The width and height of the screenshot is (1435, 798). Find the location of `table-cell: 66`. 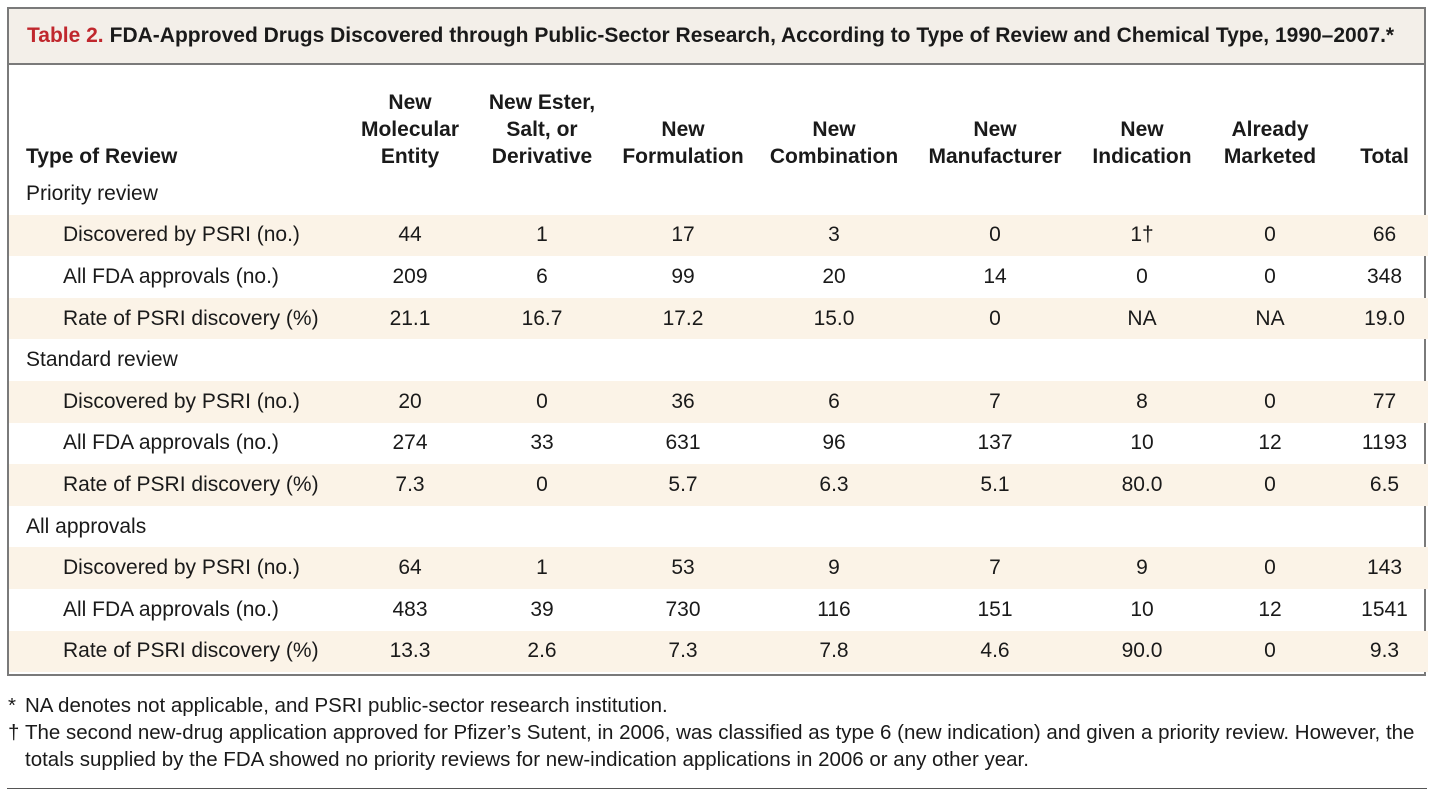

table-cell: 66 is located at coordinates (1384, 235).